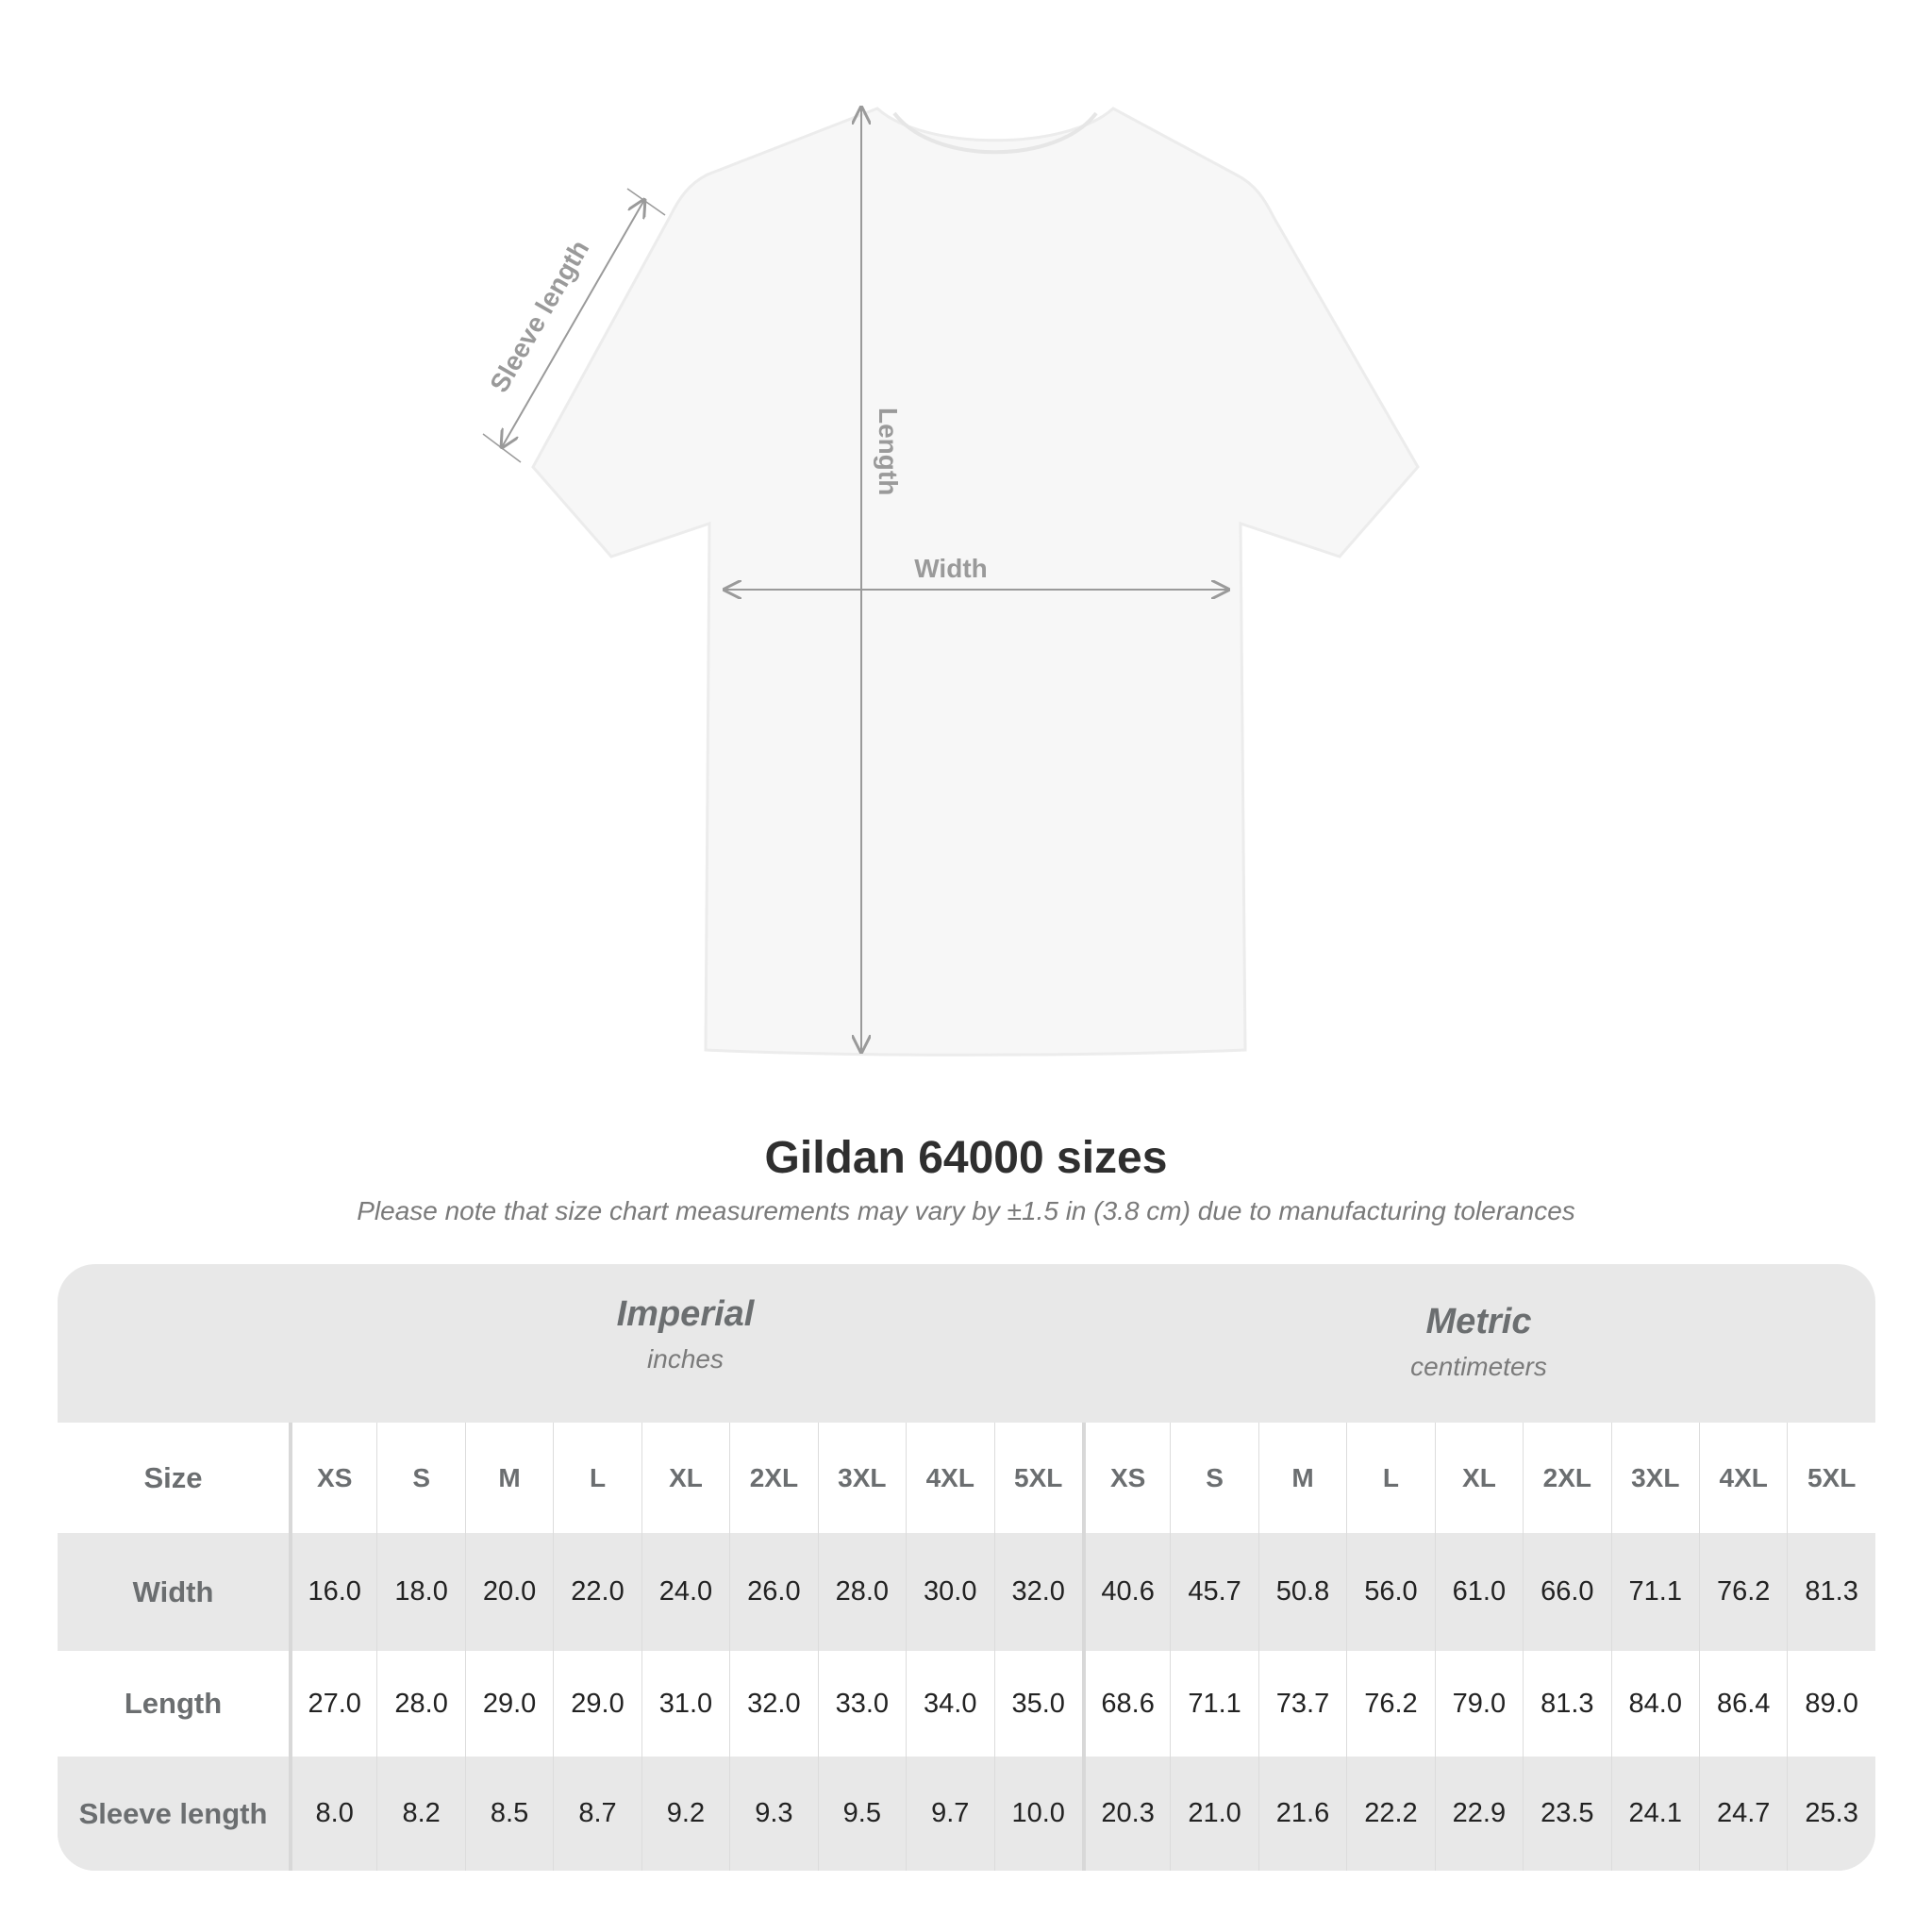 The width and height of the screenshot is (1932, 1932). What do you see at coordinates (420, 1814) in the screenshot?
I see `table-cell: 8.2` at bounding box center [420, 1814].